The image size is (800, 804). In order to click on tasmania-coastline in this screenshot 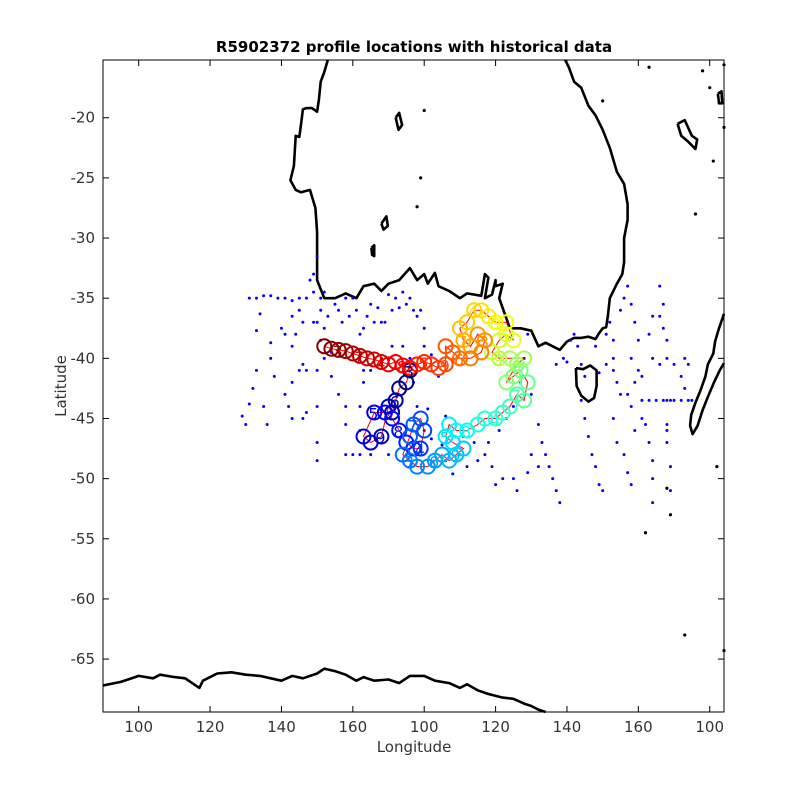, I will do `click(586, 383)`.